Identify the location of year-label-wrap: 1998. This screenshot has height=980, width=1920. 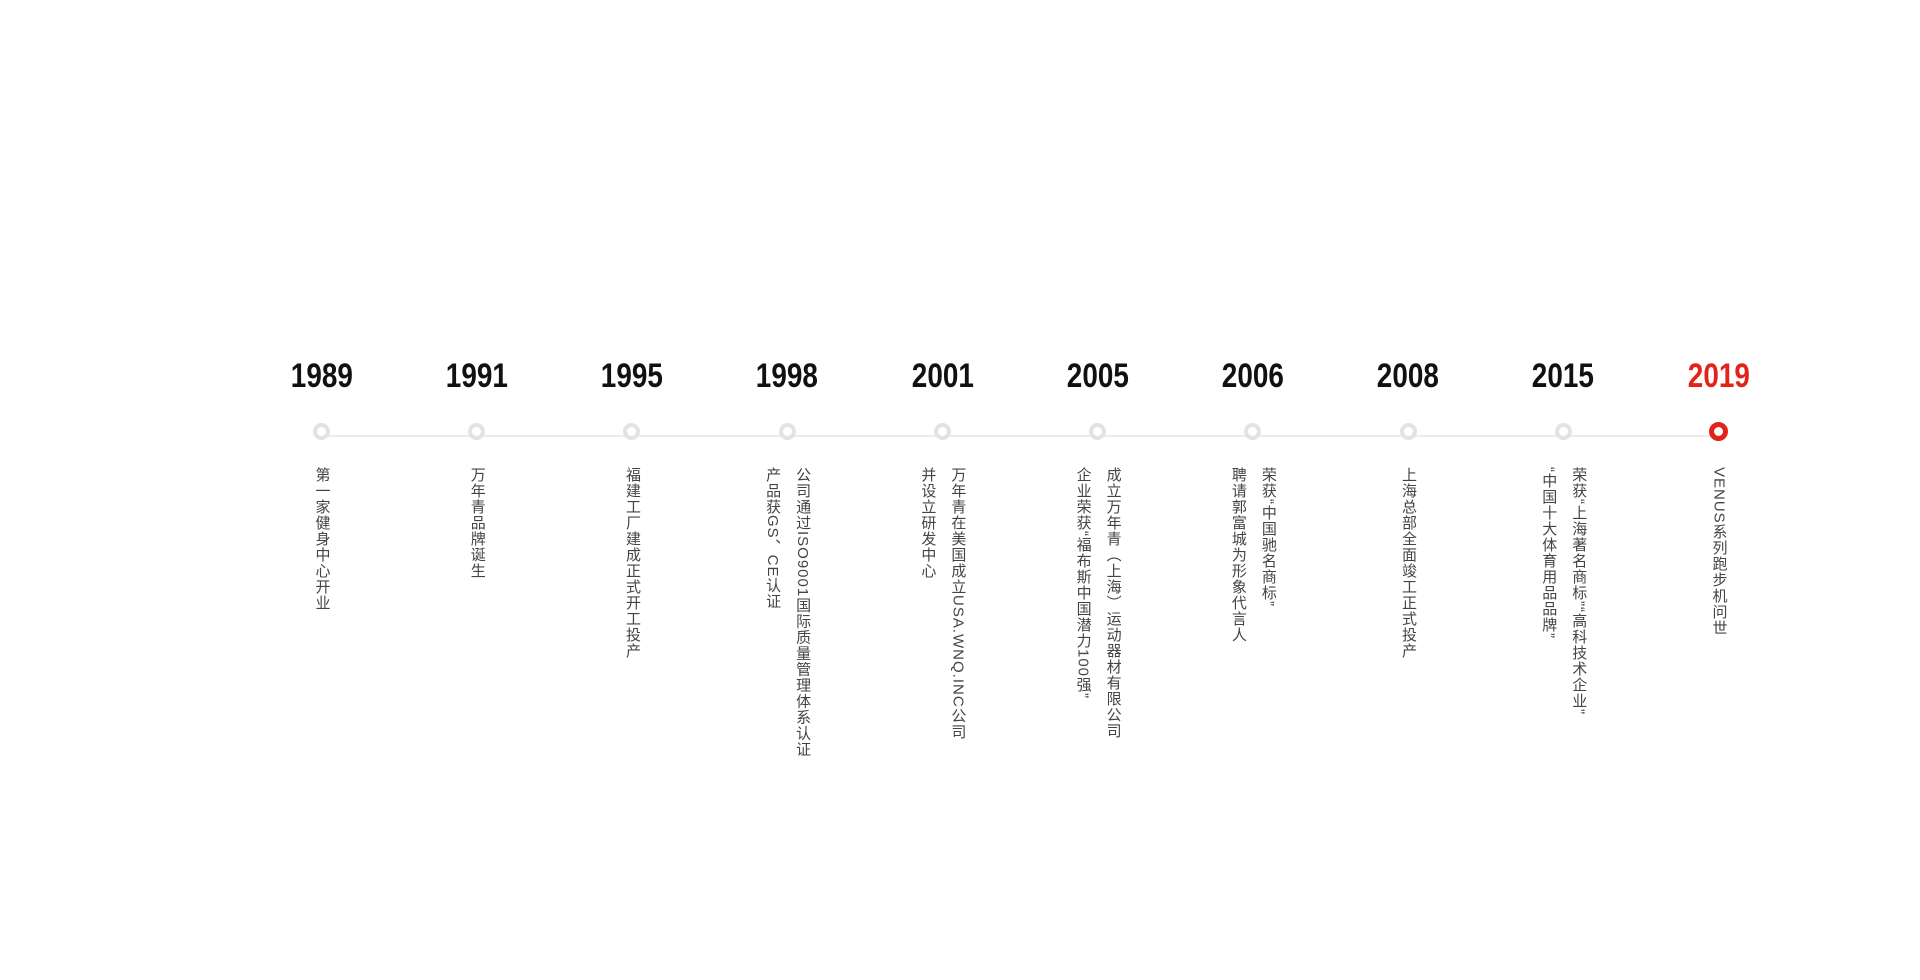
(787, 376).